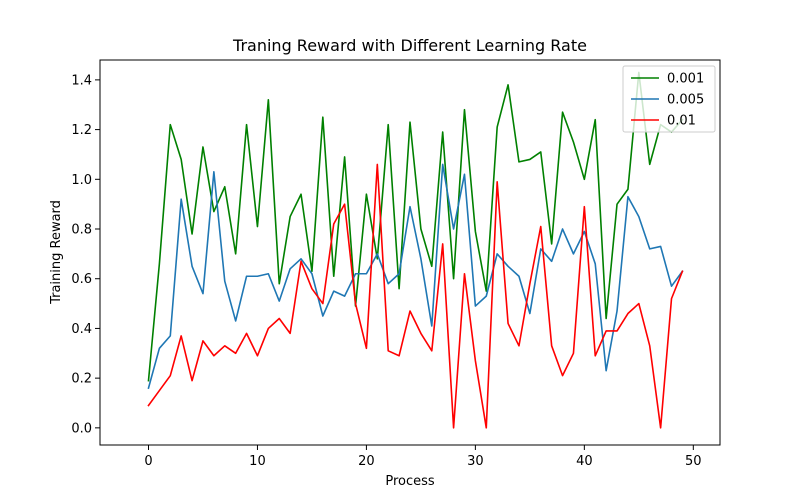  What do you see at coordinates (81, 329) in the screenshot?
I see `y-tick-label: 0.4` at bounding box center [81, 329].